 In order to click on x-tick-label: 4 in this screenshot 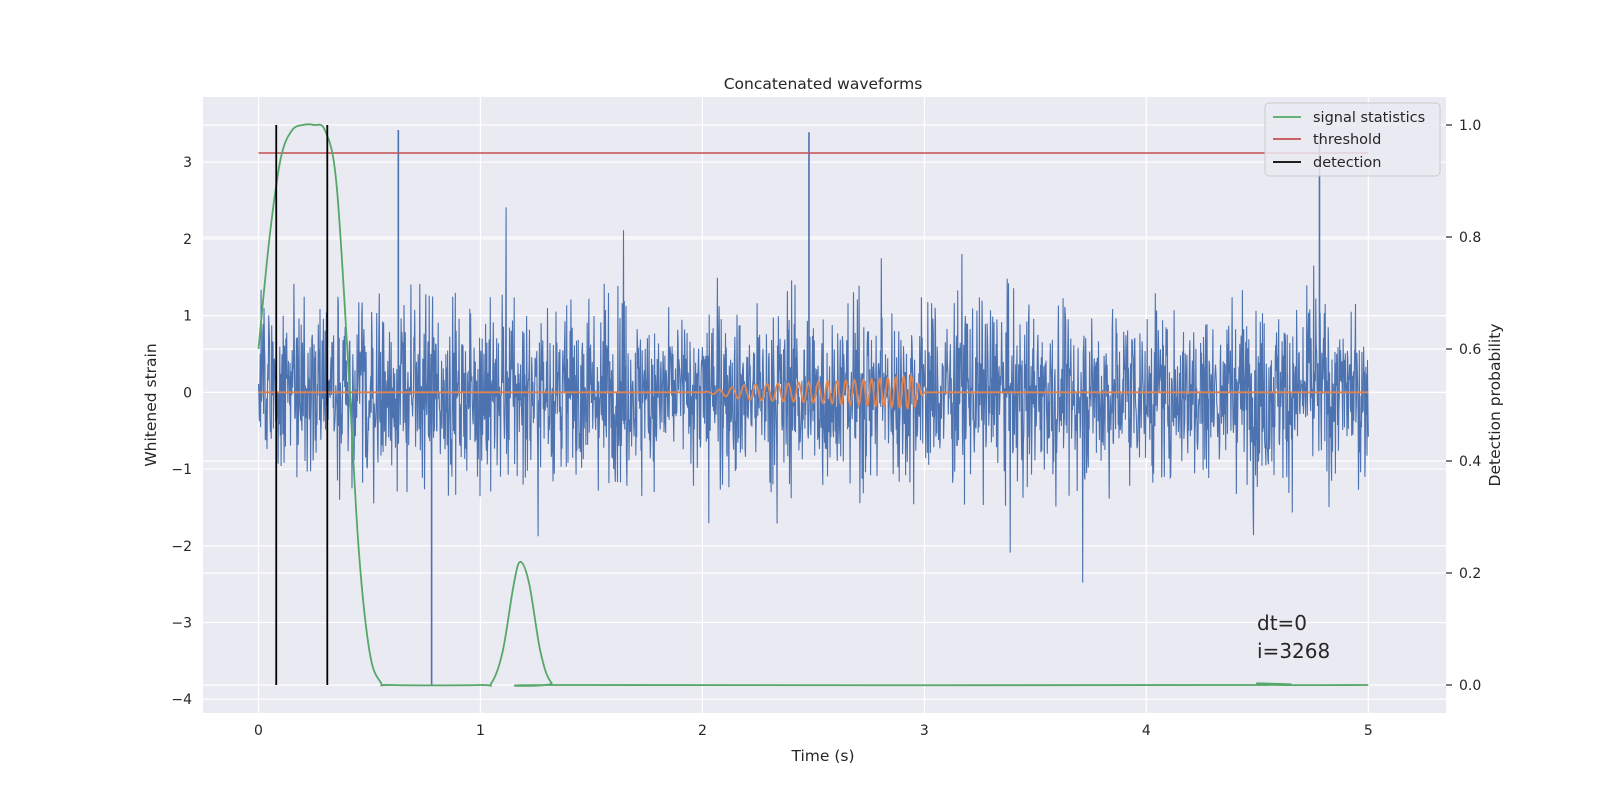, I will do `click(1146, 731)`.